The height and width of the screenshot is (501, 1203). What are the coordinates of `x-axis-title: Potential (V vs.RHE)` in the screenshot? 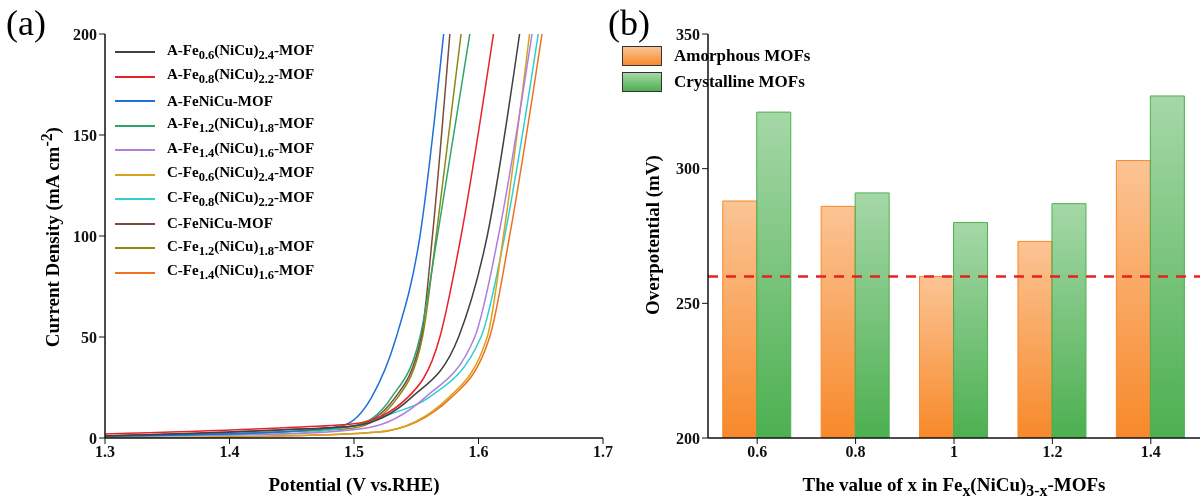 It's located at (354, 485).